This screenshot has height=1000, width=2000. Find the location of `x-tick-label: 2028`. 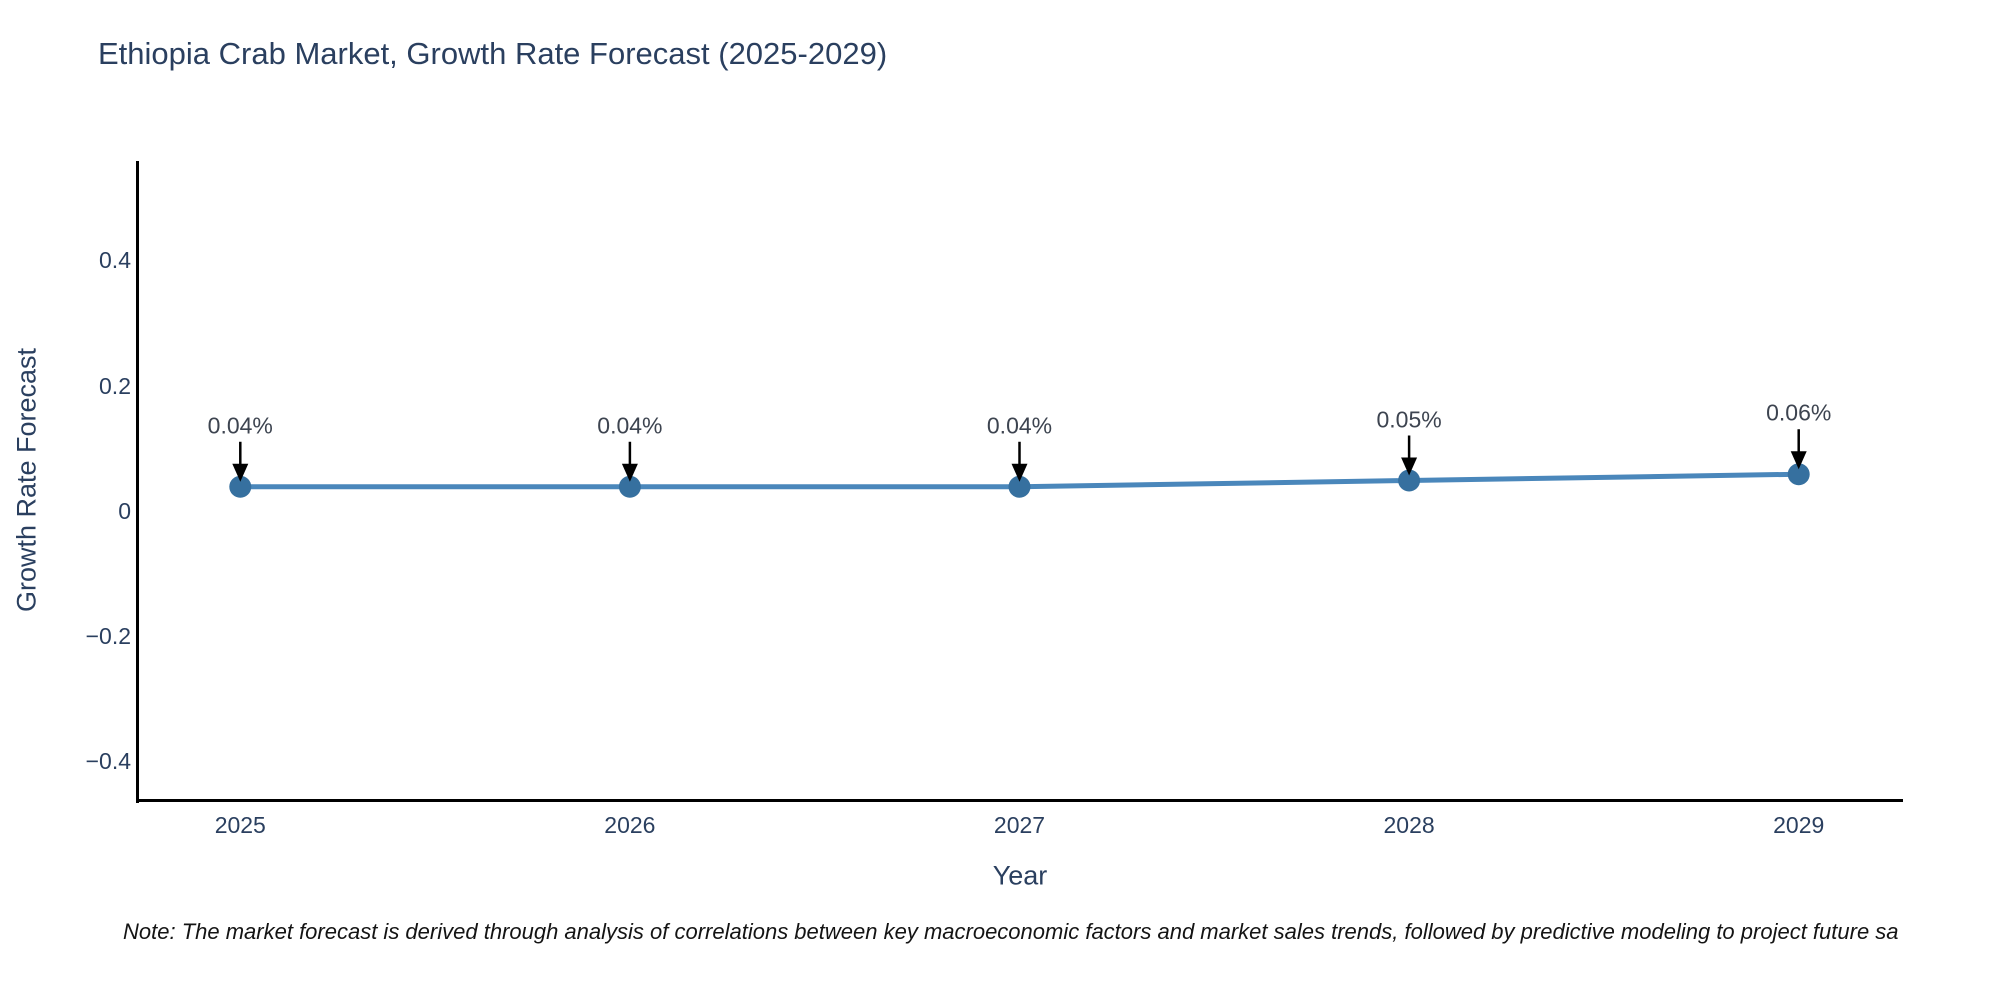

x-tick-label: 2028 is located at coordinates (1409, 825).